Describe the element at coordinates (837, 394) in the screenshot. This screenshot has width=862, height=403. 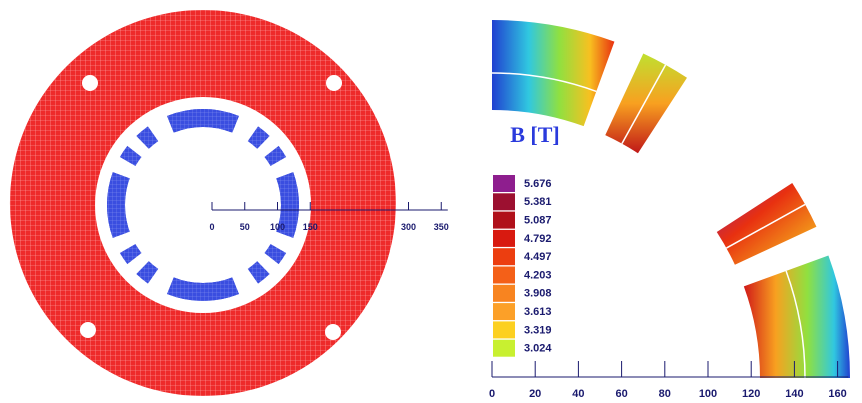
I see `tick-label: 160` at that location.